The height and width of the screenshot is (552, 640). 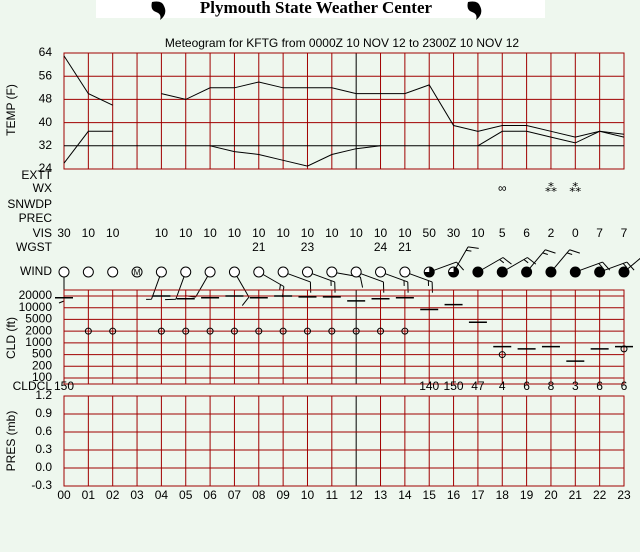 What do you see at coordinates (454, 233) in the screenshot?
I see `row-value: 30` at bounding box center [454, 233].